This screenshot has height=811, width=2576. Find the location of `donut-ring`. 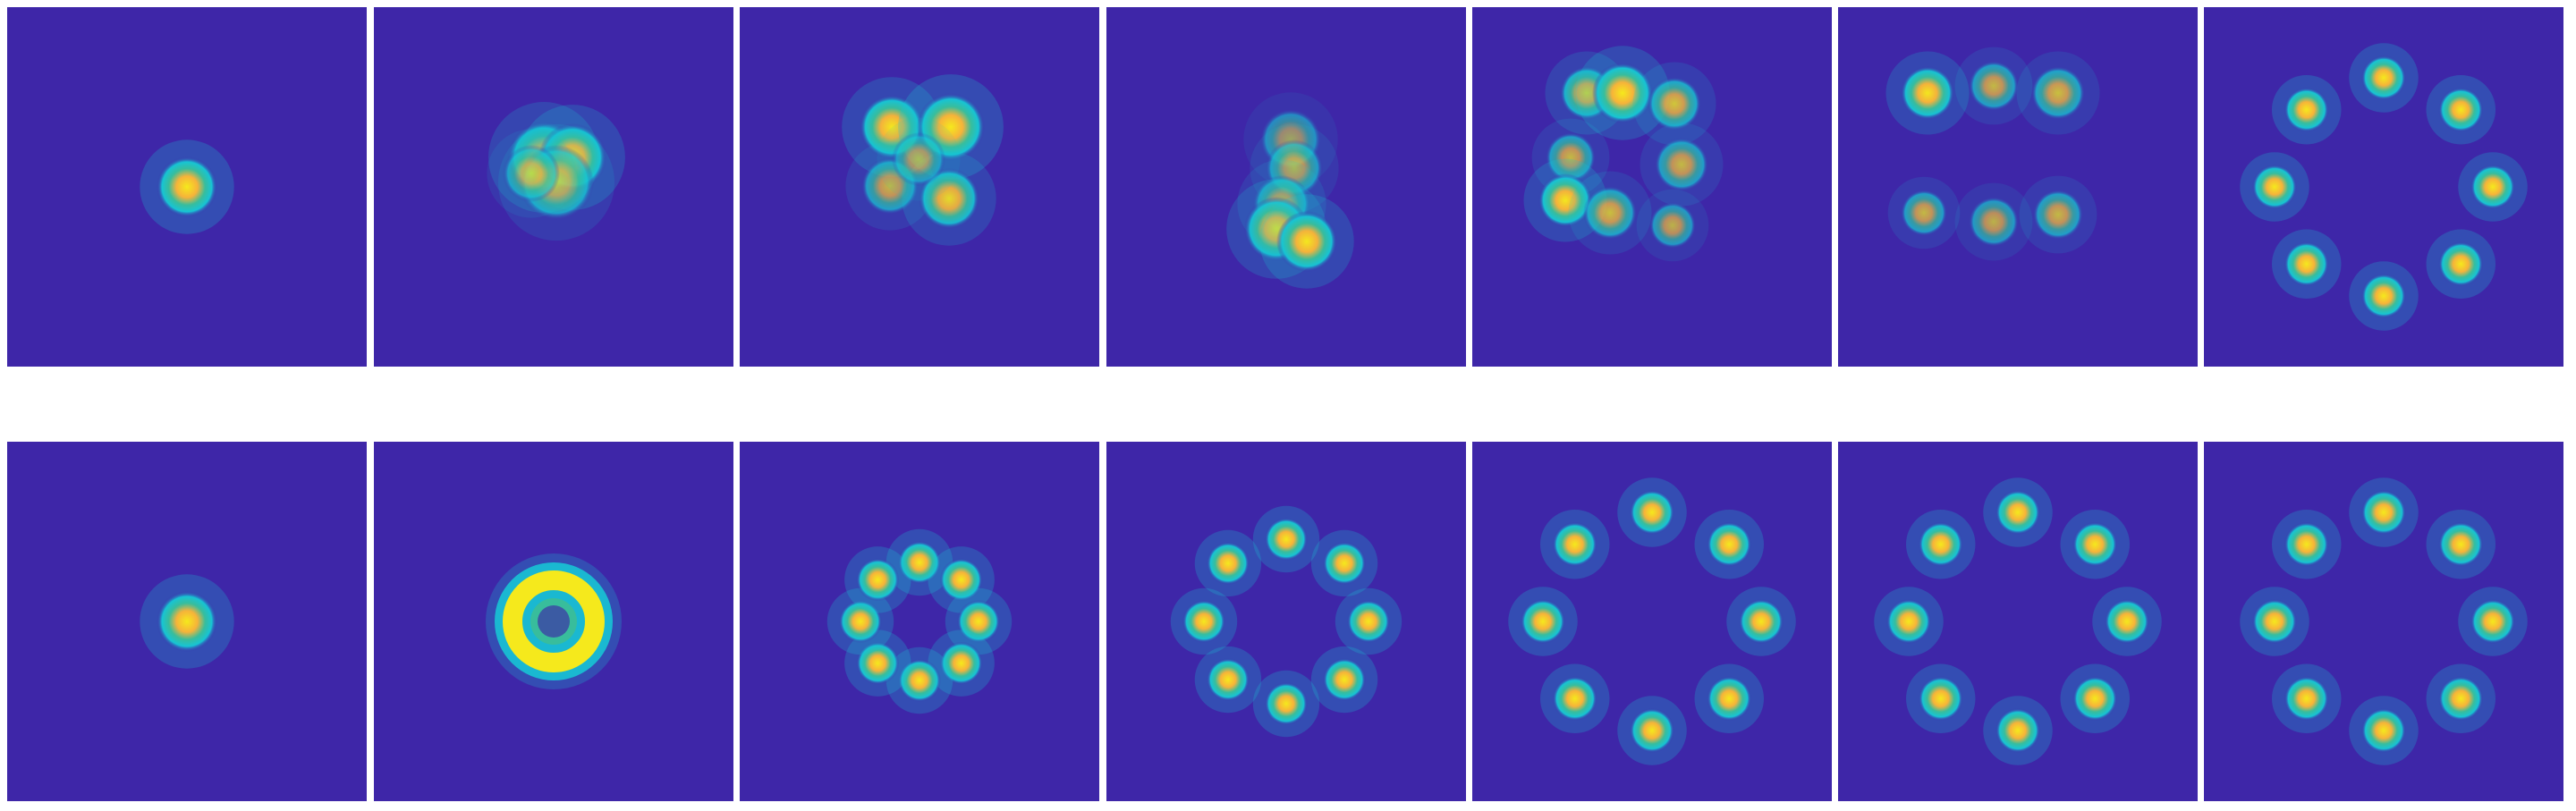

donut-ring is located at coordinates (554, 621).